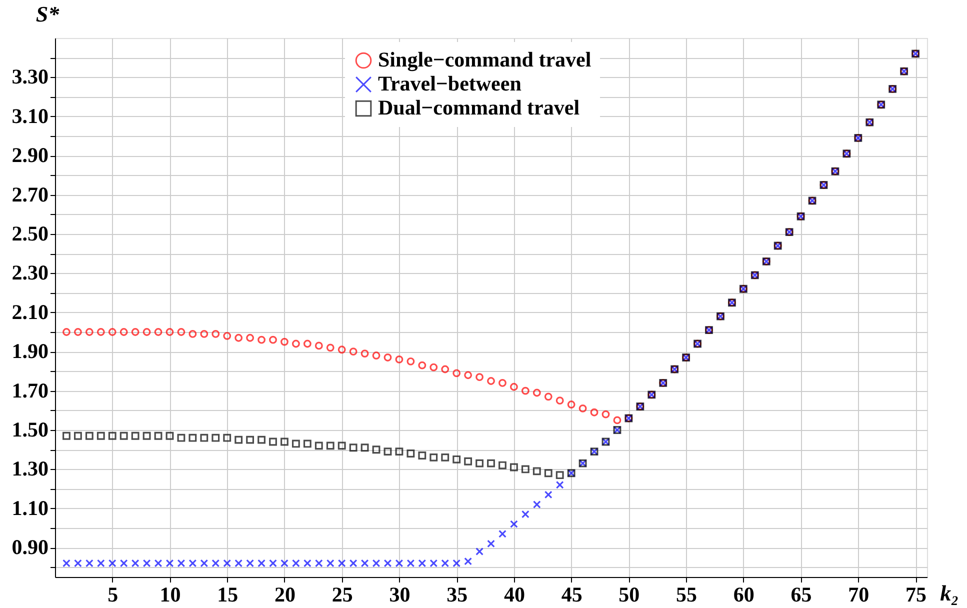  Describe the element at coordinates (479, 108) in the screenshot. I see `legend-label: Dual−command travel` at that location.